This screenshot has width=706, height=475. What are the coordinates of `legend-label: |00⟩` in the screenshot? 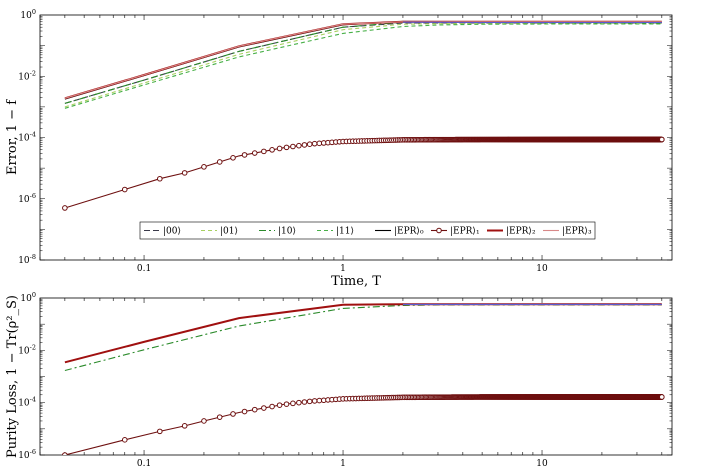 It's located at (172, 232).